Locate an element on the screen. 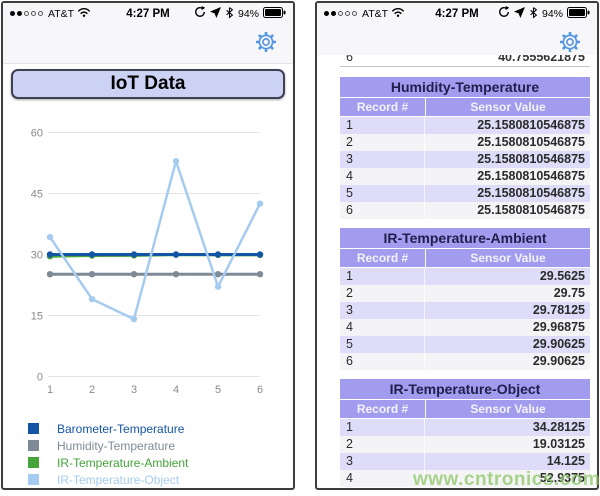  x-tick-label: 5 is located at coordinates (218, 390).